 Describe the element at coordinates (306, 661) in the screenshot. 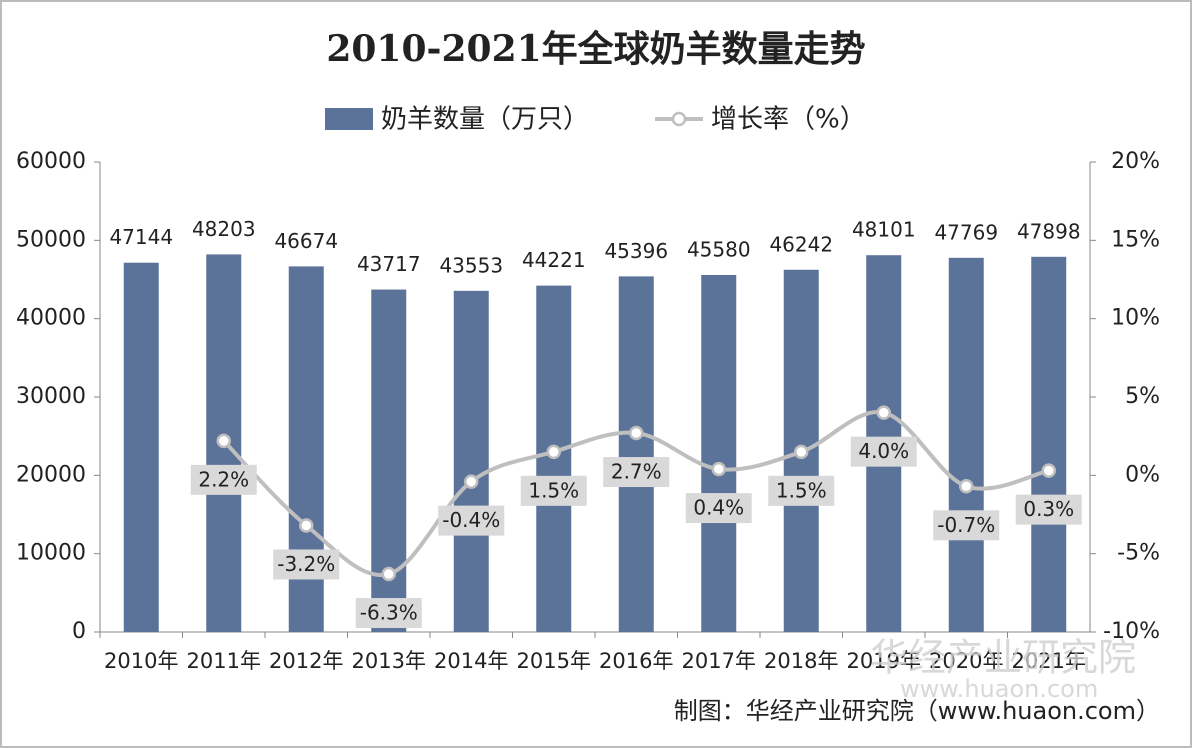

I see `x-tick-label: 2012年` at that location.